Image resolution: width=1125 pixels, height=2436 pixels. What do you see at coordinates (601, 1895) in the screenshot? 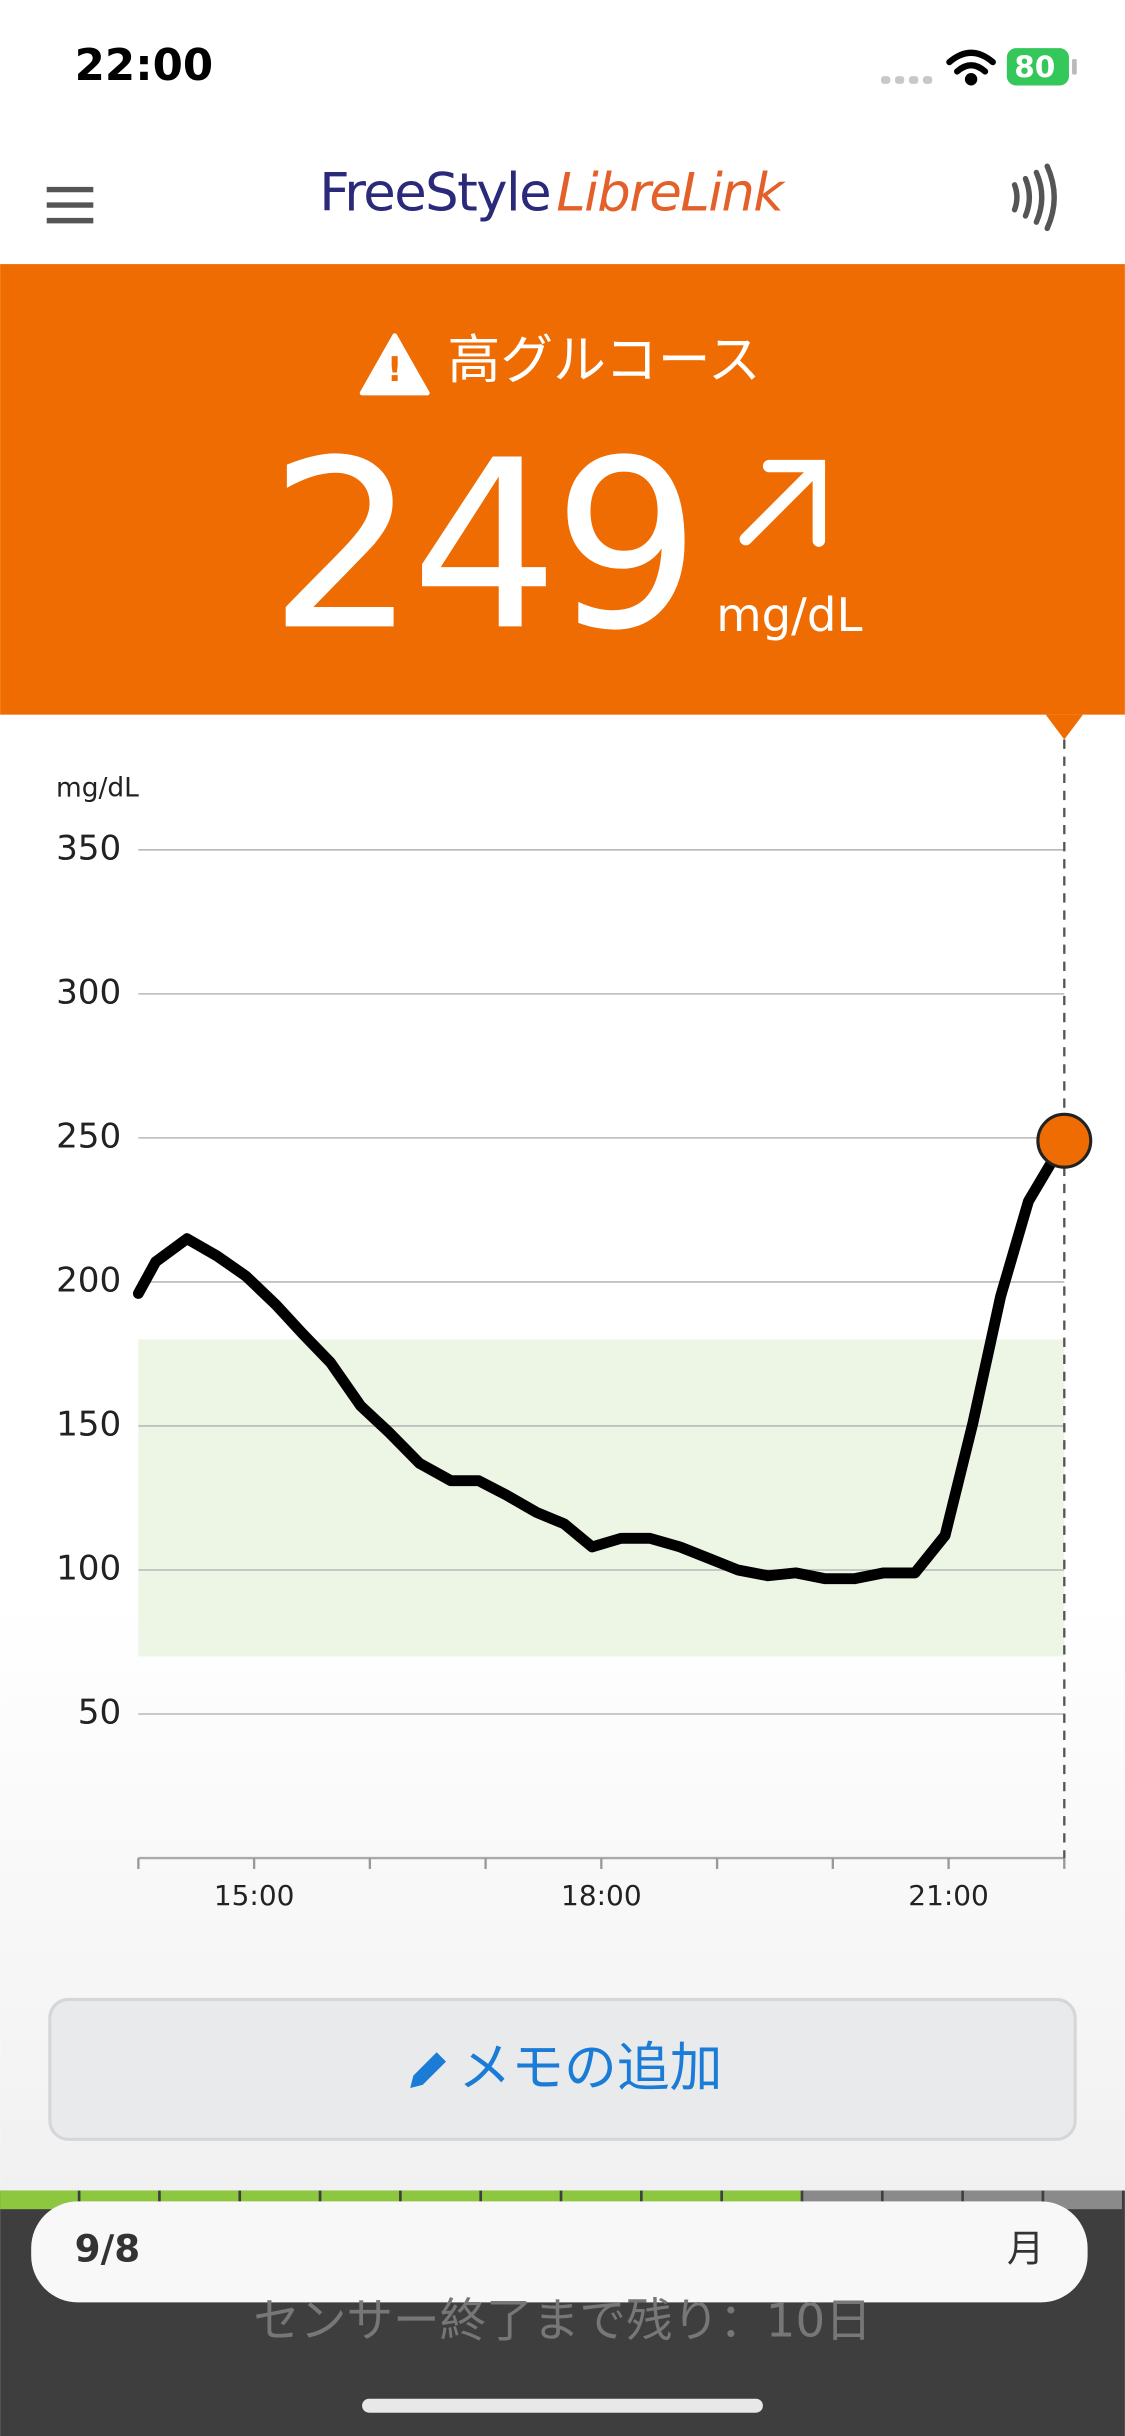
I see `x-tick-label: 18:00` at bounding box center [601, 1895].